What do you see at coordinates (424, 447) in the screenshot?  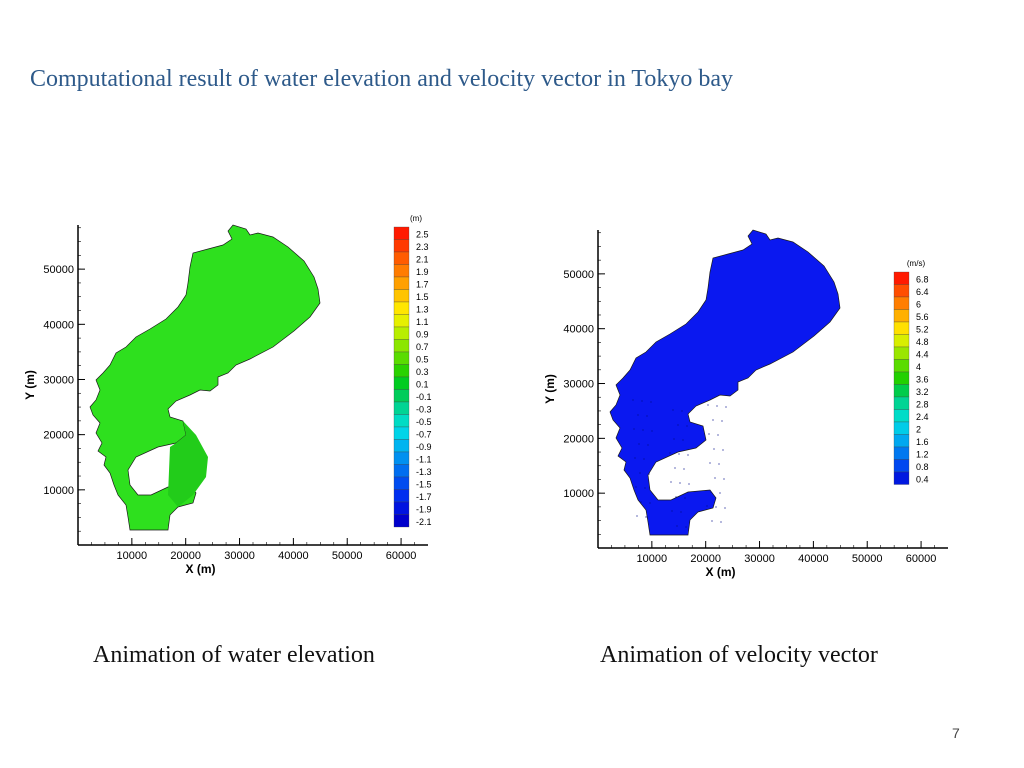 I see `elevation-legend-label: -0.9` at bounding box center [424, 447].